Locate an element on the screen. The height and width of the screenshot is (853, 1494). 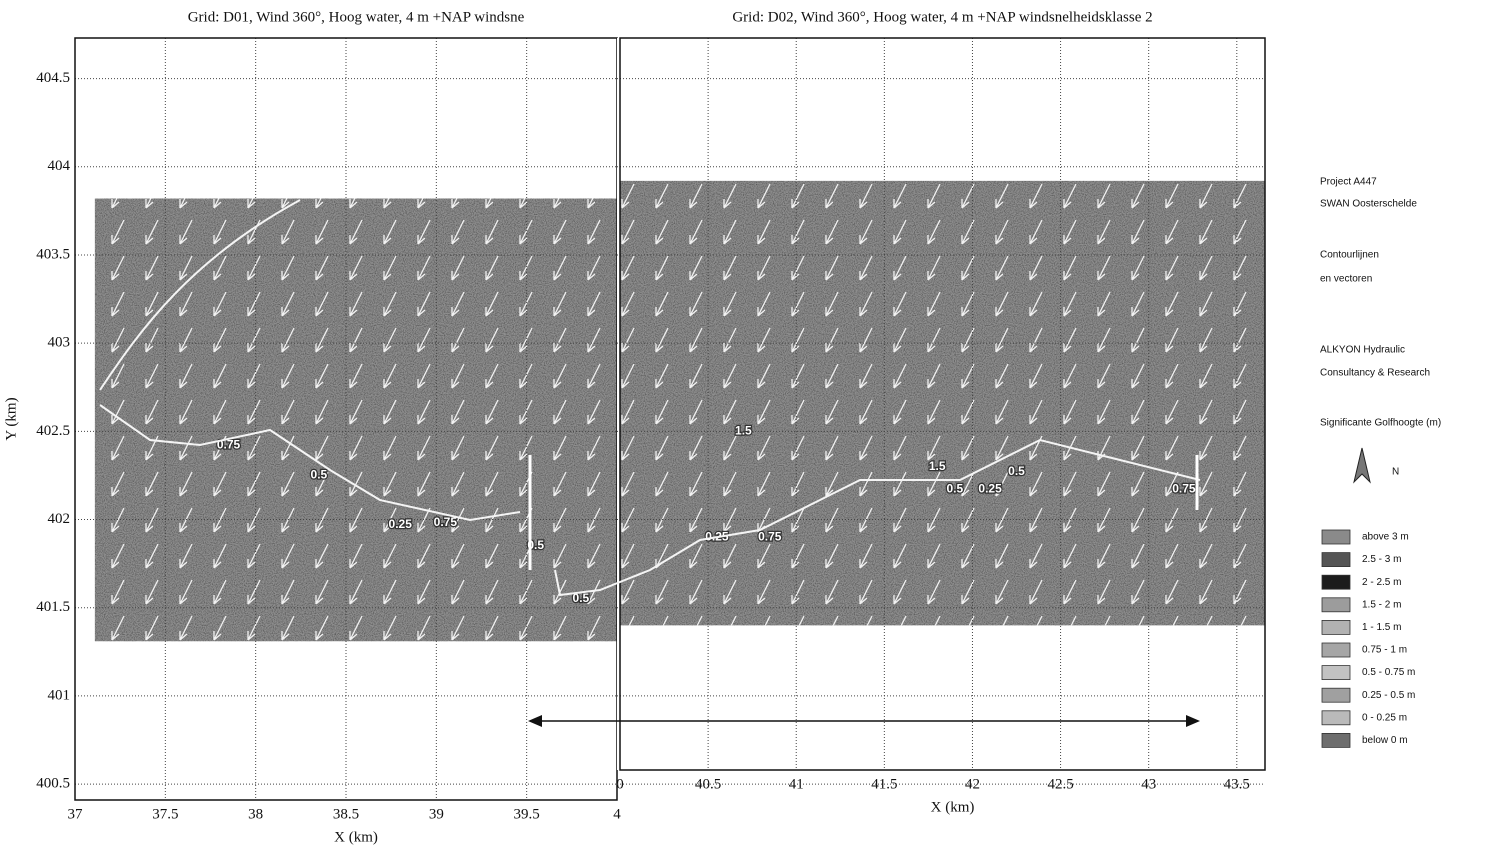
x-tick-label: 43.5 is located at coordinates (1237, 784).